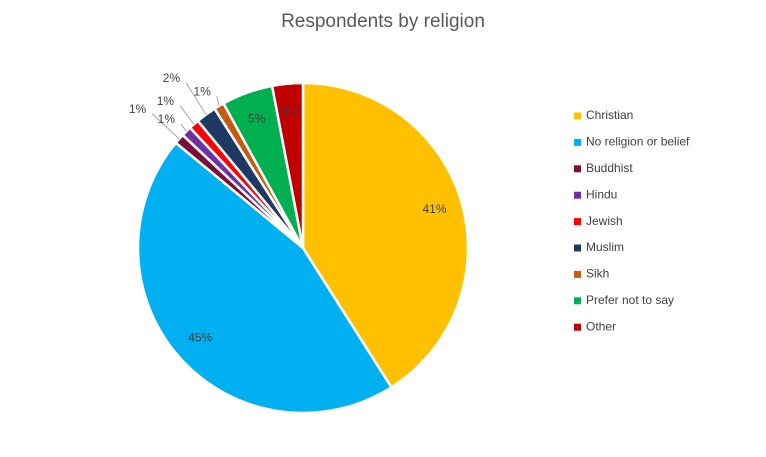 The height and width of the screenshot is (457, 766). I want to click on data-label: 3%, so click(290, 111).